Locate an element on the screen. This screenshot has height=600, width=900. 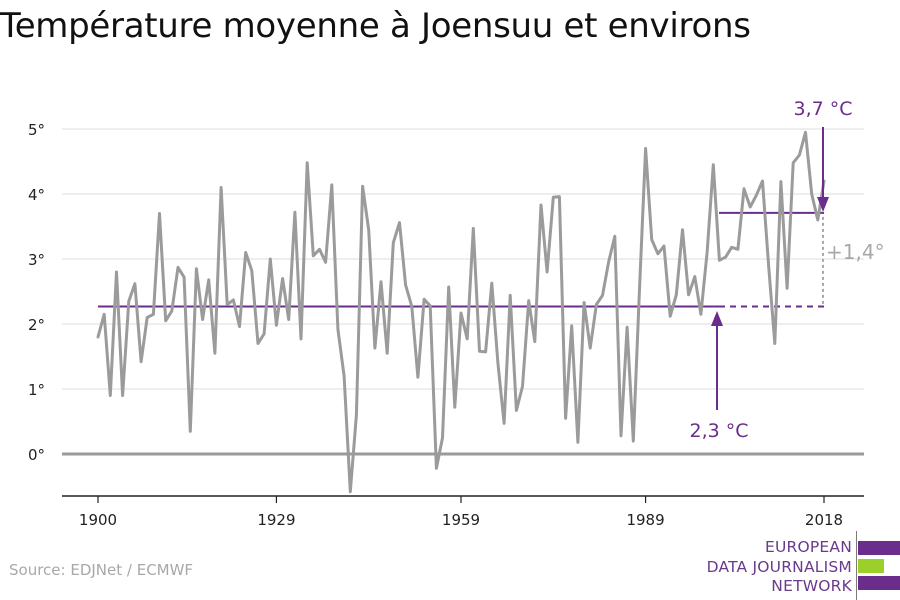
x-tick-label-1959: 1959 is located at coordinates (461, 520).